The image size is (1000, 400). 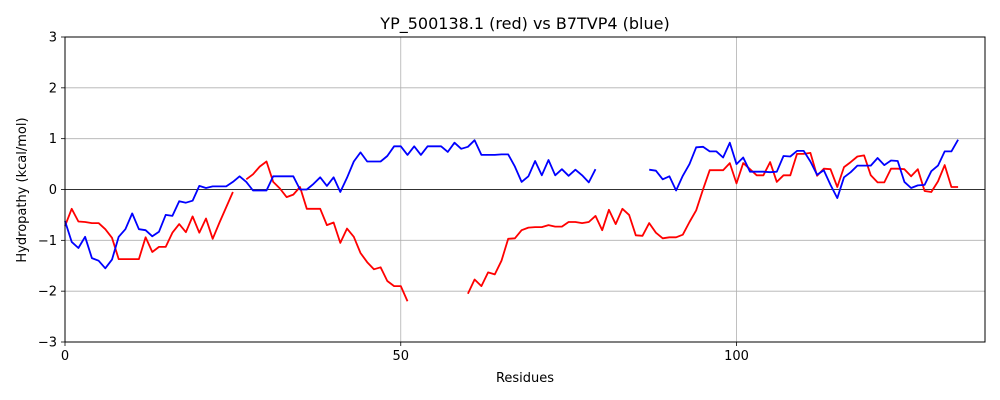 I want to click on y-tick-label: 3, so click(x=53, y=38).